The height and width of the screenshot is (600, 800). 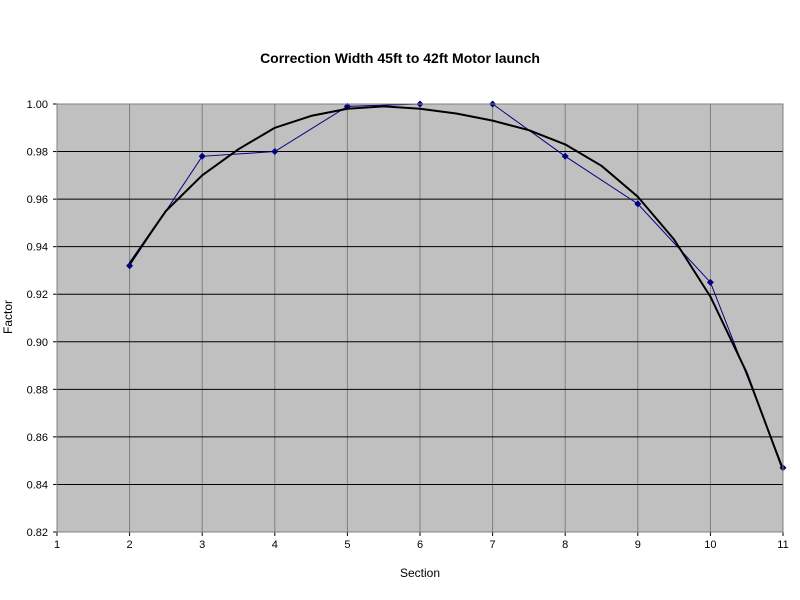 What do you see at coordinates (37, 248) in the screenshot?
I see `y-tick-label: 0.94` at bounding box center [37, 248].